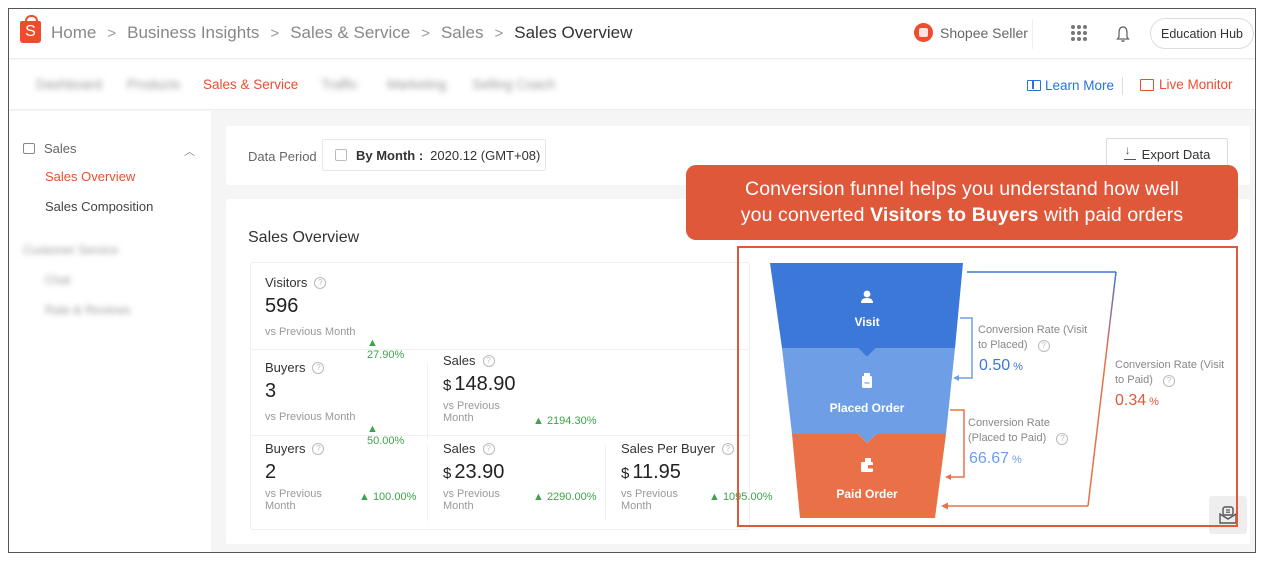  What do you see at coordinates (565, 421) in the screenshot?
I see `metric-delta: ▲ 2194.30%` at bounding box center [565, 421].